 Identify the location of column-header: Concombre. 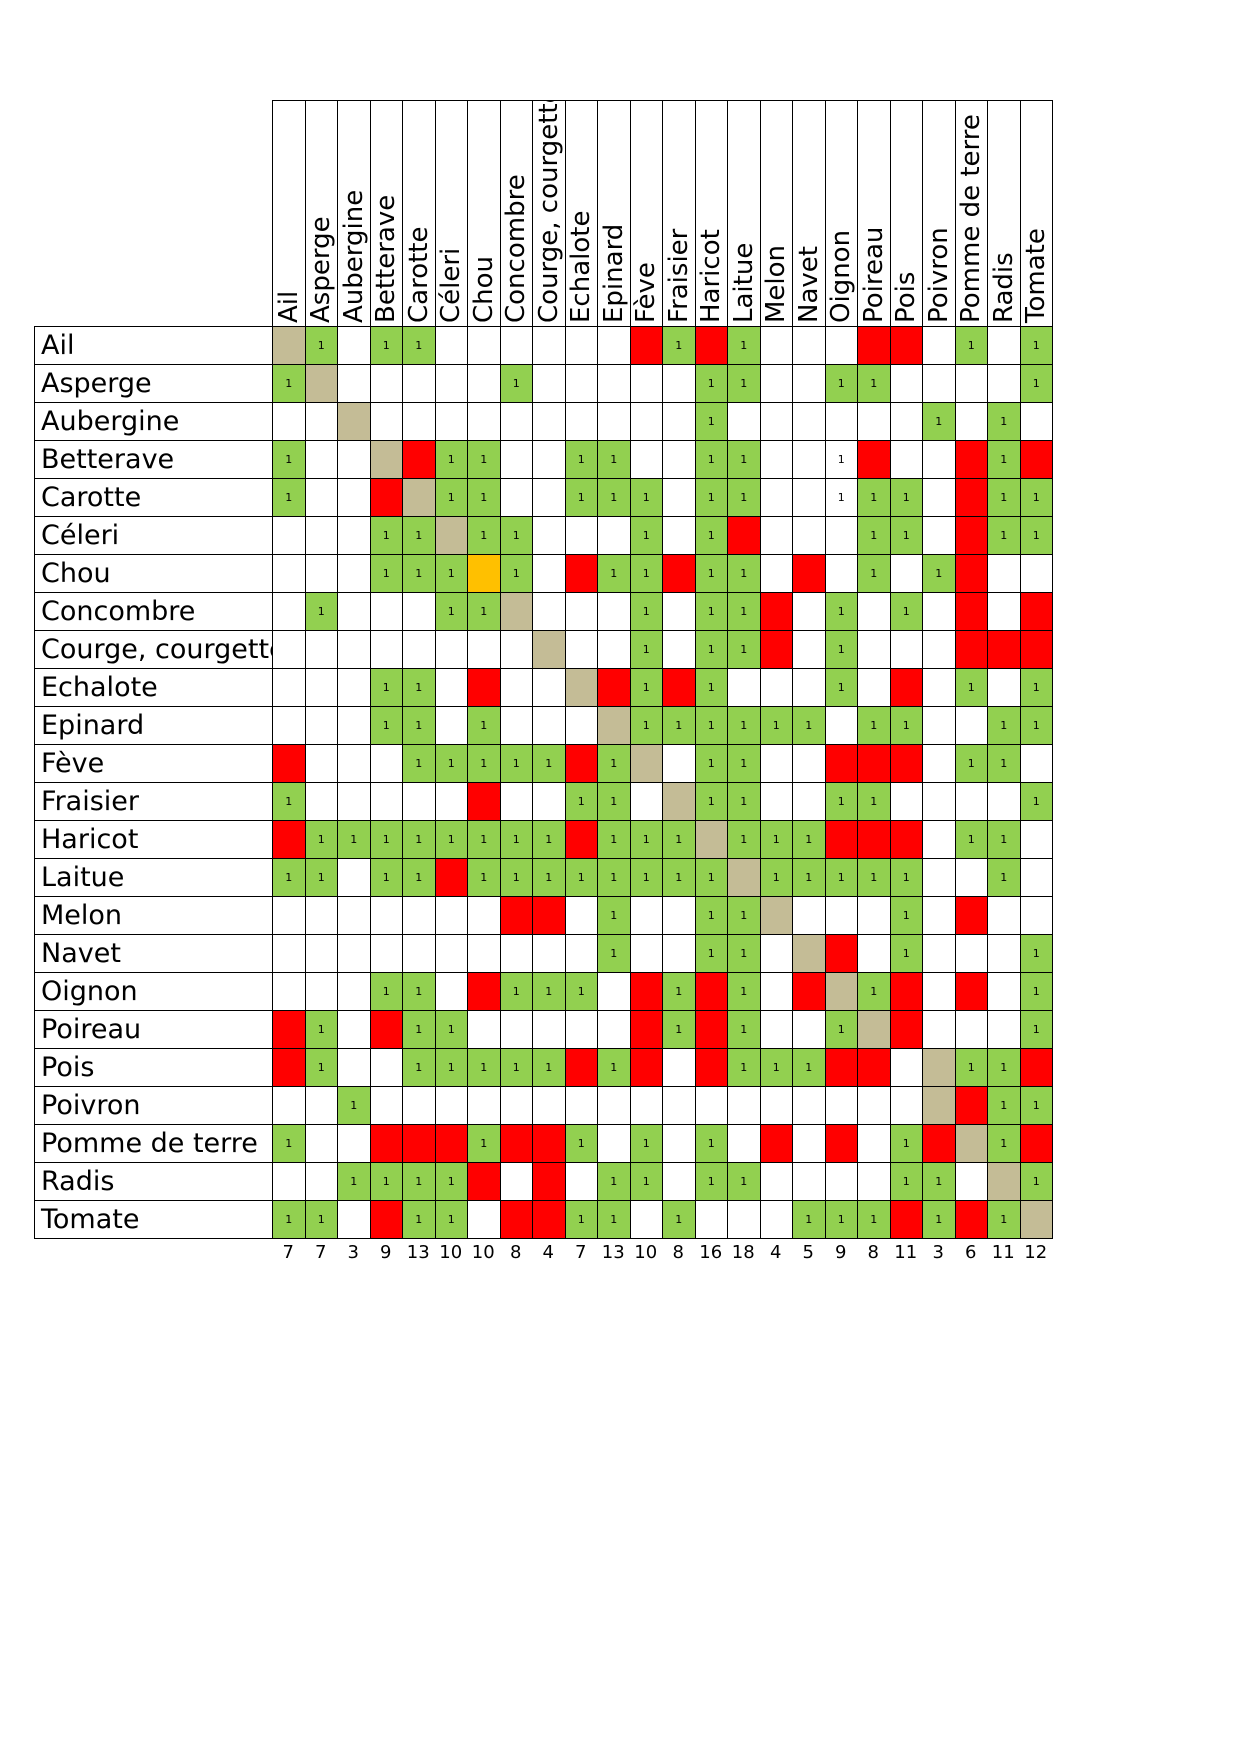
(516, 213).